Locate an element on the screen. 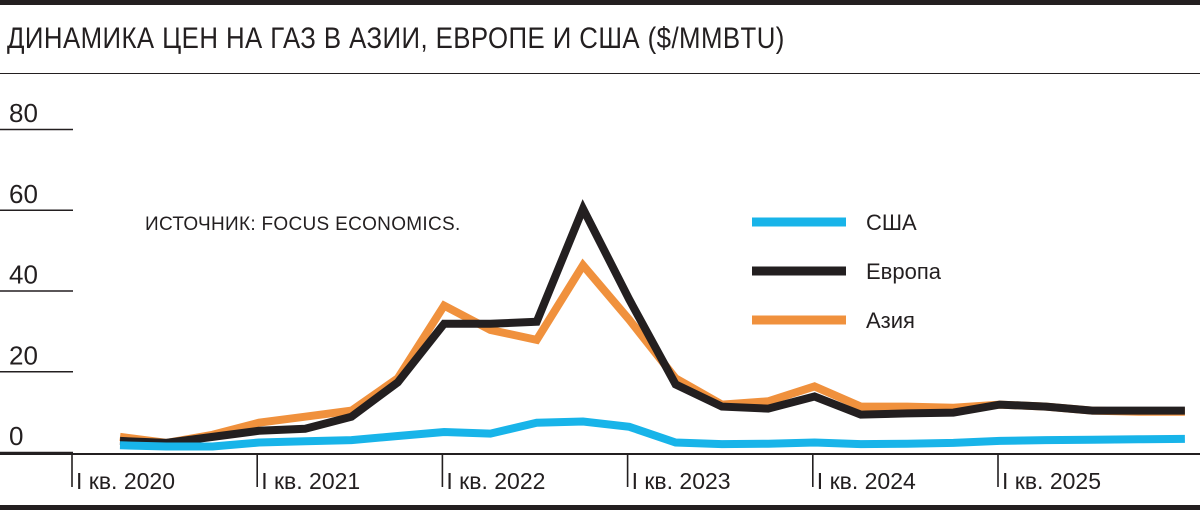 This screenshot has width=1200, height=512. y-axis: 0 20 40 60 80 is located at coordinates (36, 276).